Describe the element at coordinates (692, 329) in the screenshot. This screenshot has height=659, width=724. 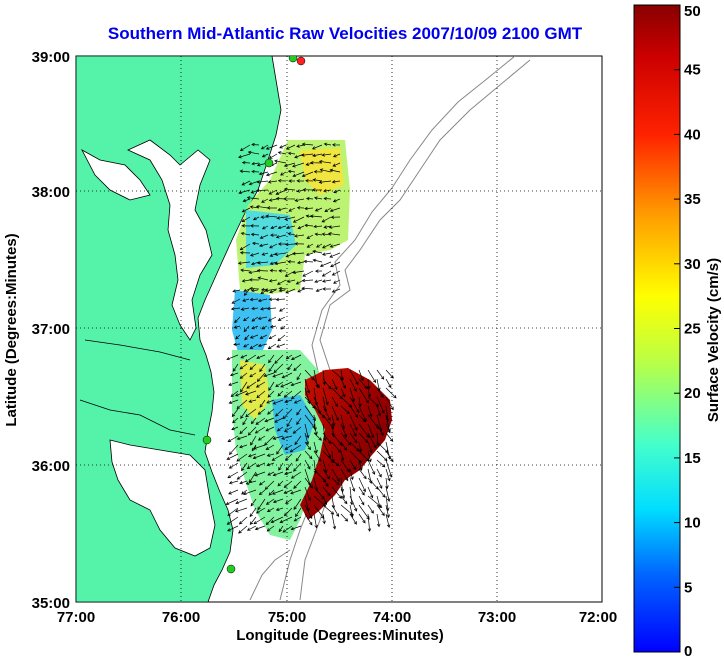
I see `colorbar-tick-label: 25` at that location.